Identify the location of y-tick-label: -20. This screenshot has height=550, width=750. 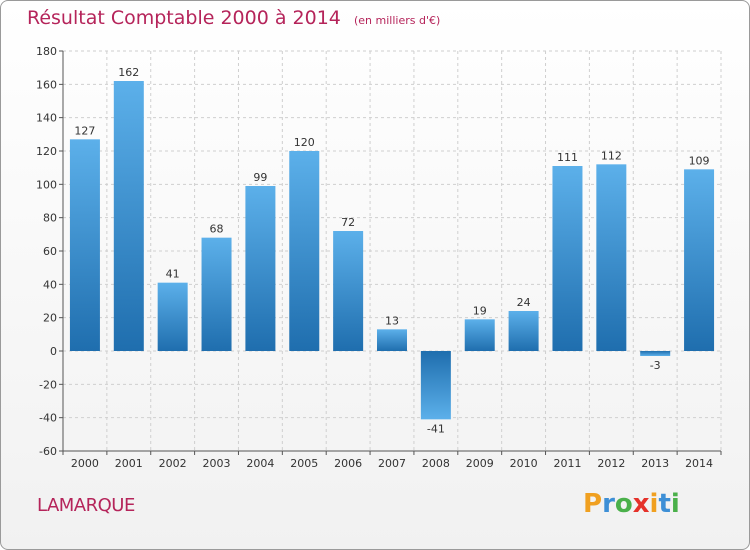
(48, 384).